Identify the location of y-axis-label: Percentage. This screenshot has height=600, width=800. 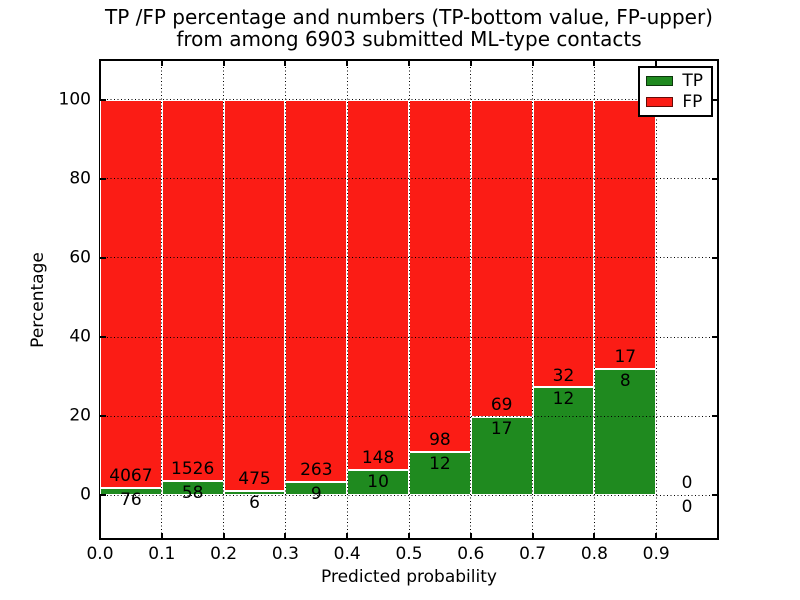
(38, 300).